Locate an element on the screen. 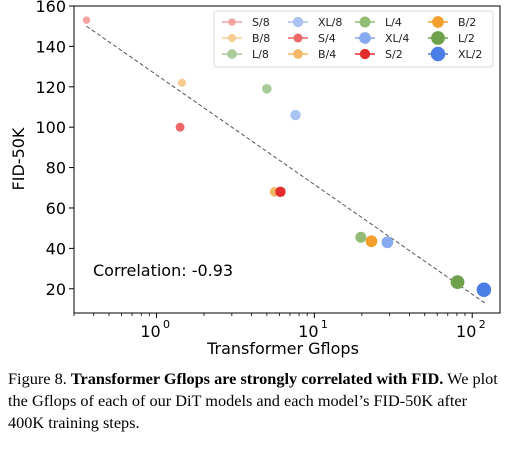 This screenshot has width=509, height=454. correlation-annotation: Correlation: -0.93 is located at coordinates (163, 270).